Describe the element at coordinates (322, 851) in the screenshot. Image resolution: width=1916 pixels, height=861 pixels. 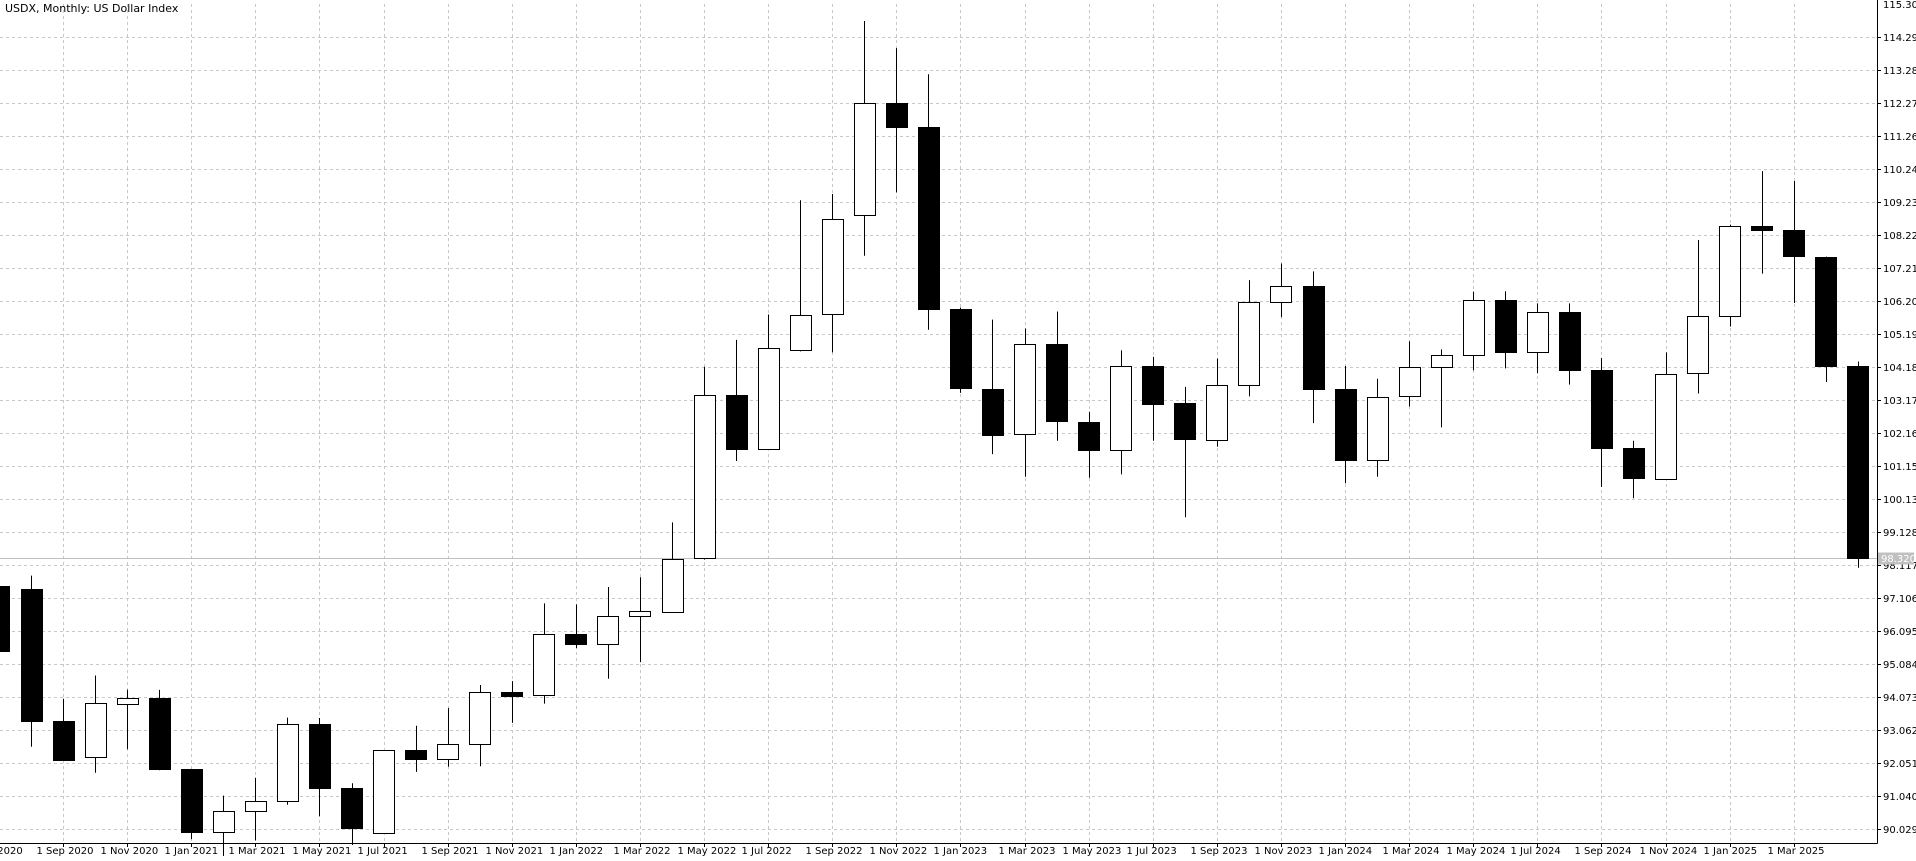
I see `x-tick-label: 1 May 2021` at that location.